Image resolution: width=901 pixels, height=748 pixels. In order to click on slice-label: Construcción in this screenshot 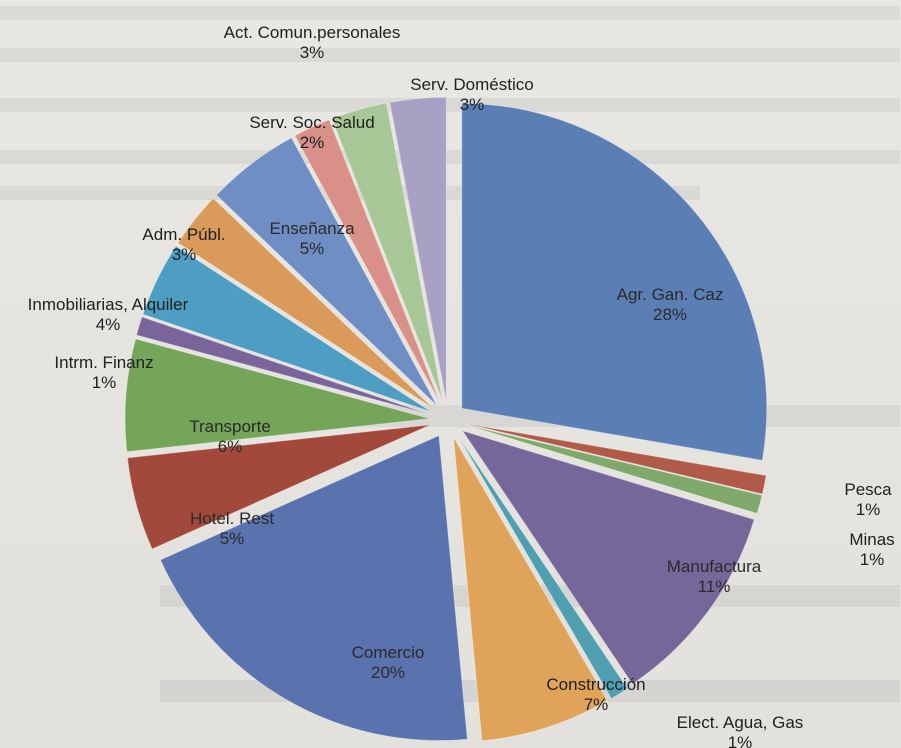, I will do `click(595, 684)`.